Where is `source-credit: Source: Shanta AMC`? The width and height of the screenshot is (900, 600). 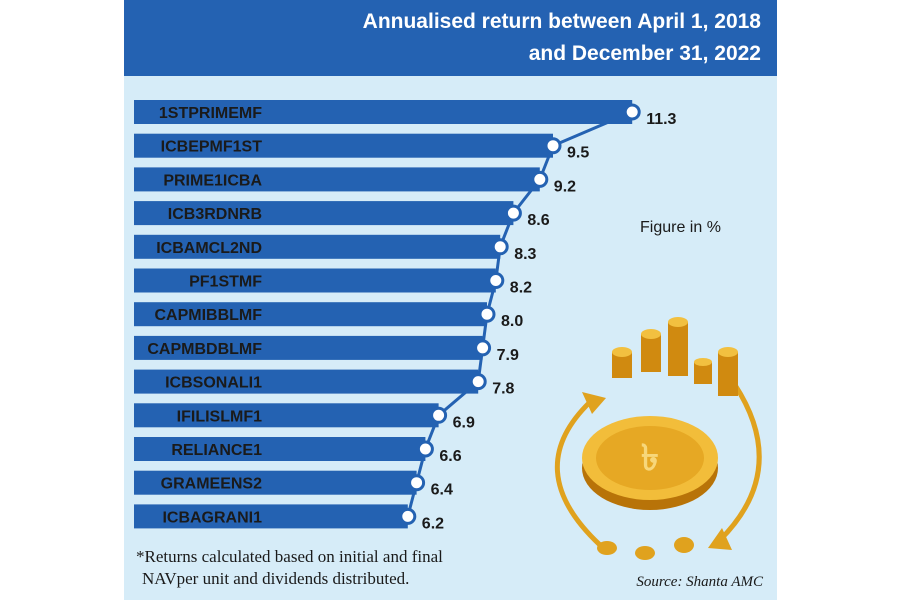 source-credit: Source: Shanta AMC is located at coordinates (699, 582).